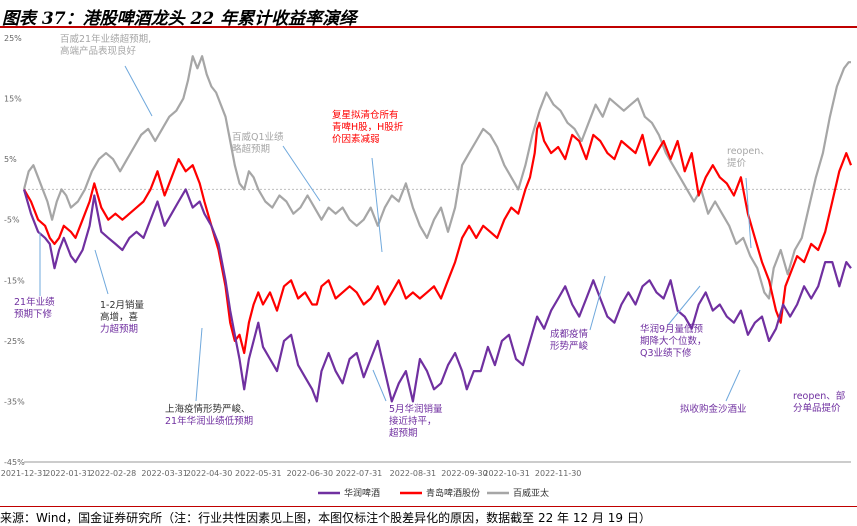  Describe the element at coordinates (34, 302) in the screenshot. I see `annotation-line: 21年业绩` at that location.